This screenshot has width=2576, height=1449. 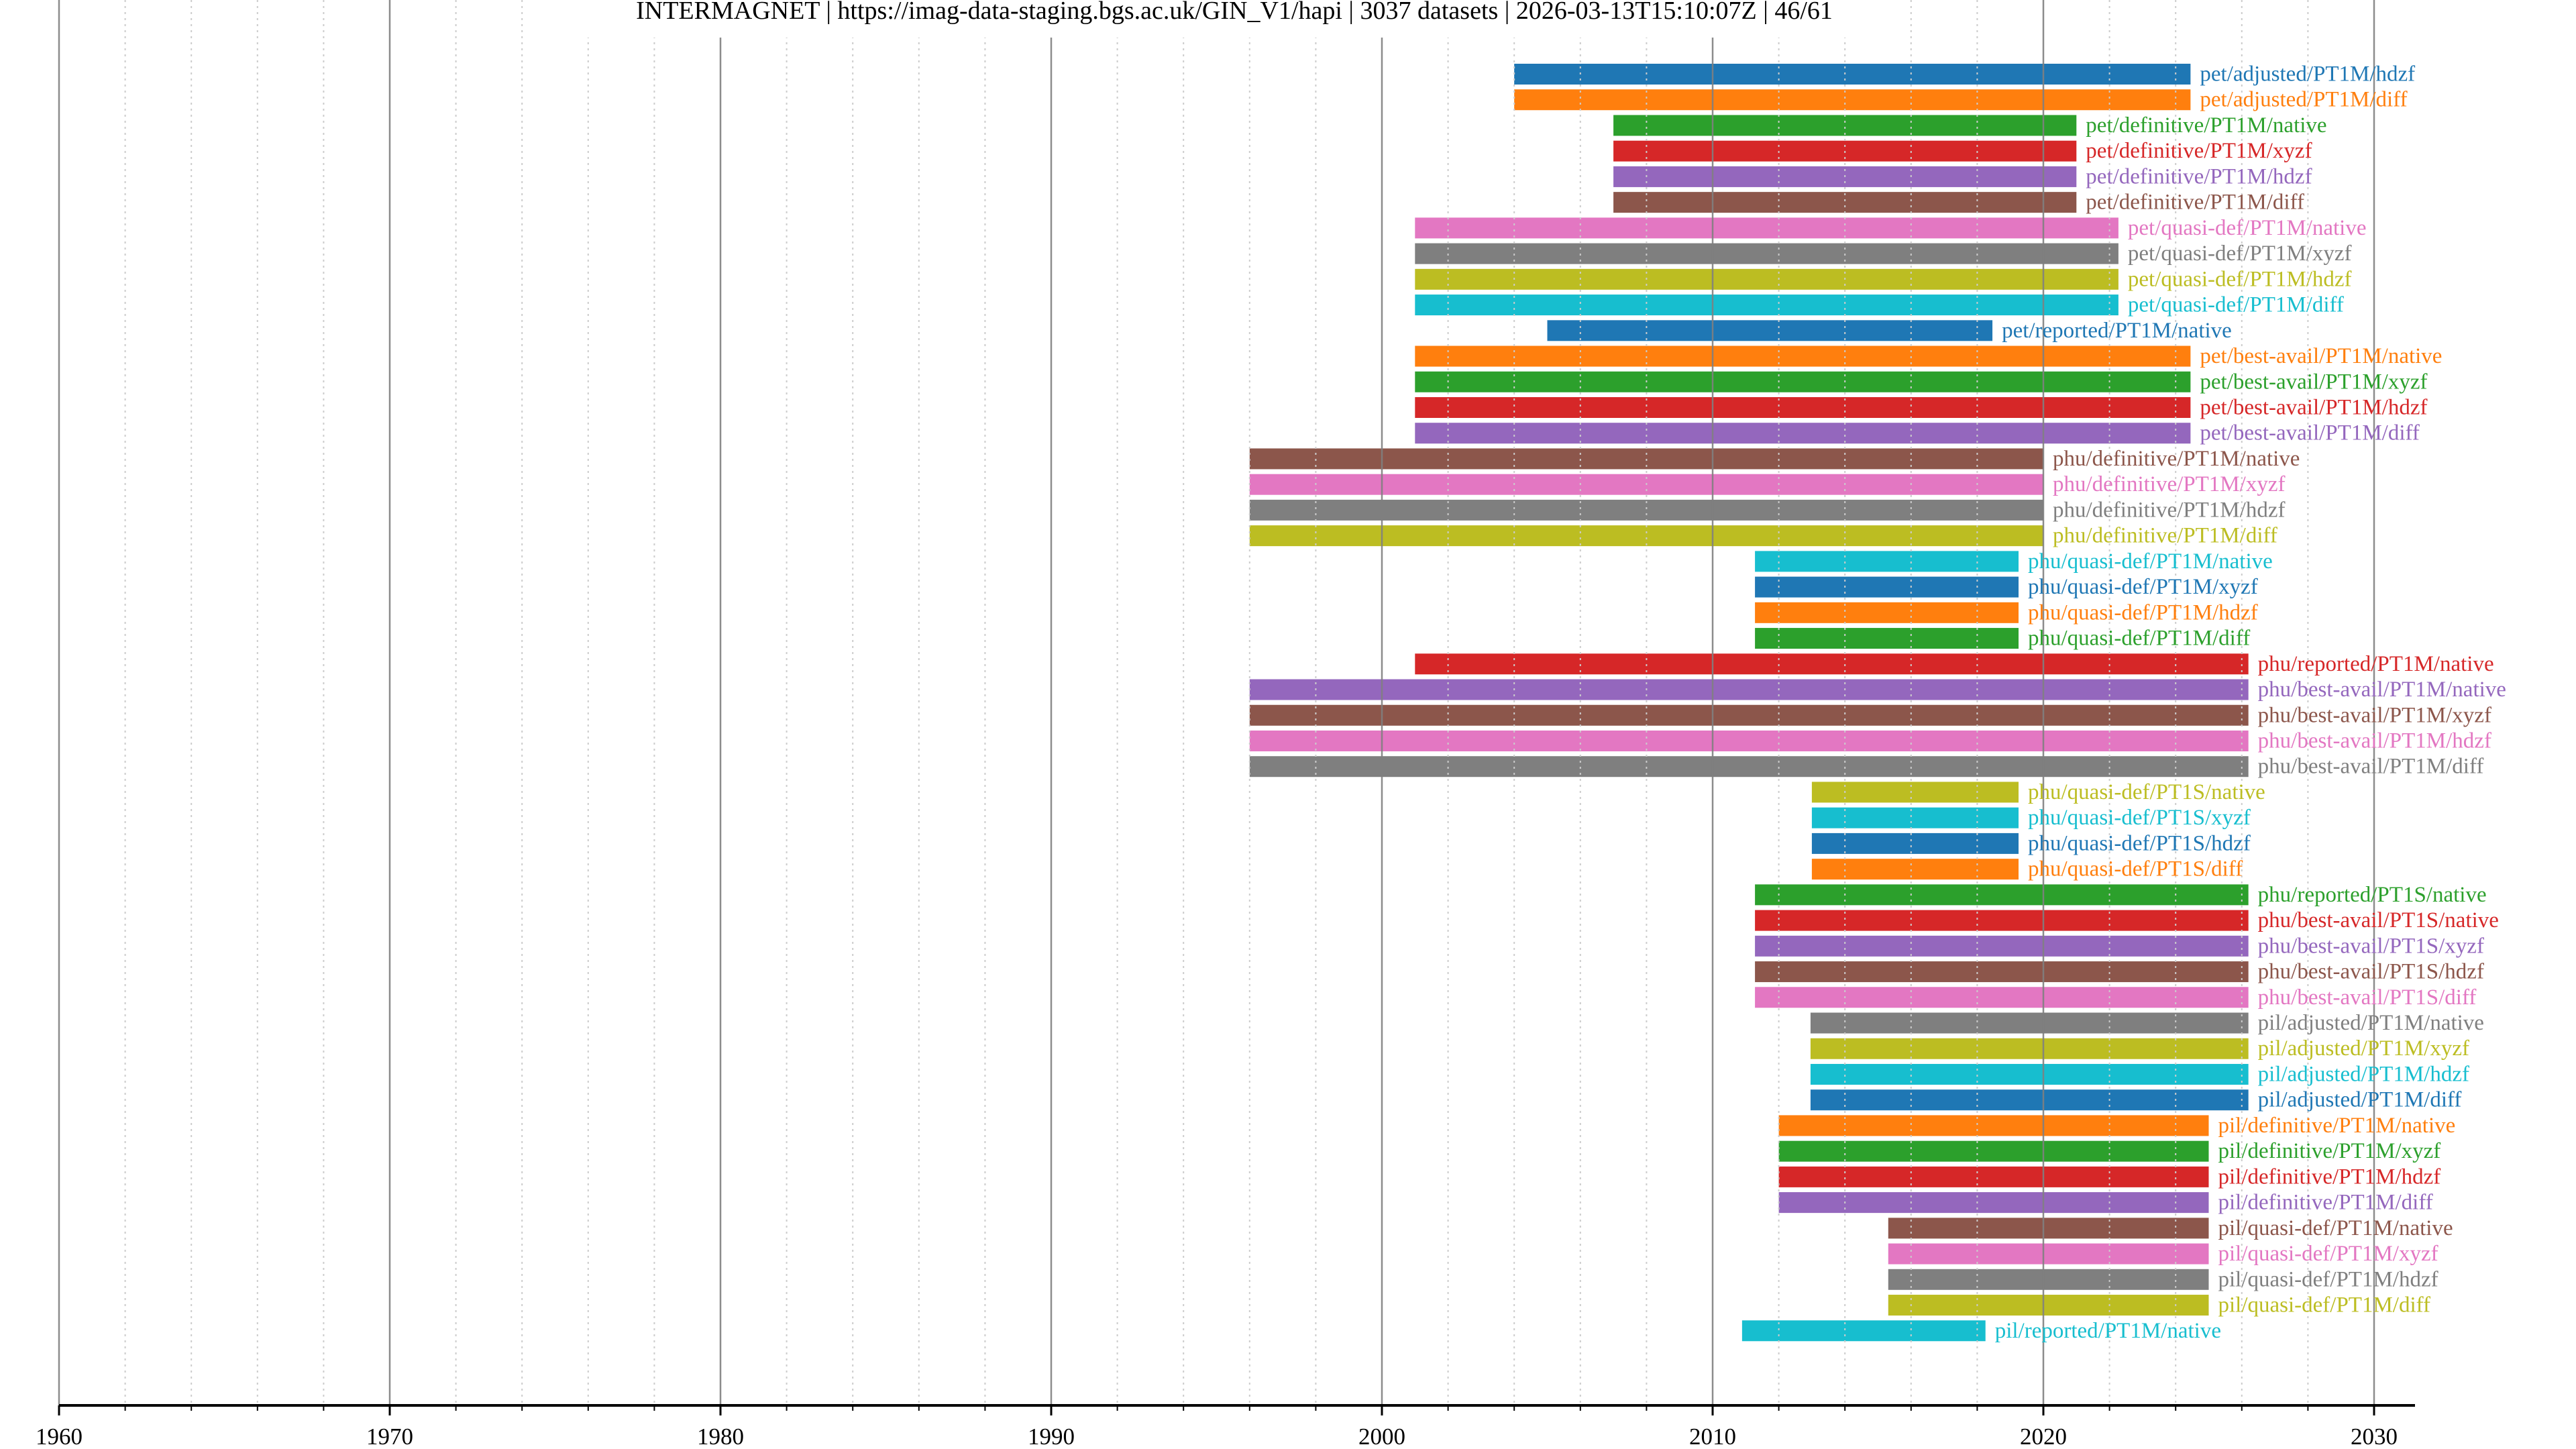 What do you see at coordinates (1712, 1436) in the screenshot?
I see `x-tick-label: 2010` at bounding box center [1712, 1436].